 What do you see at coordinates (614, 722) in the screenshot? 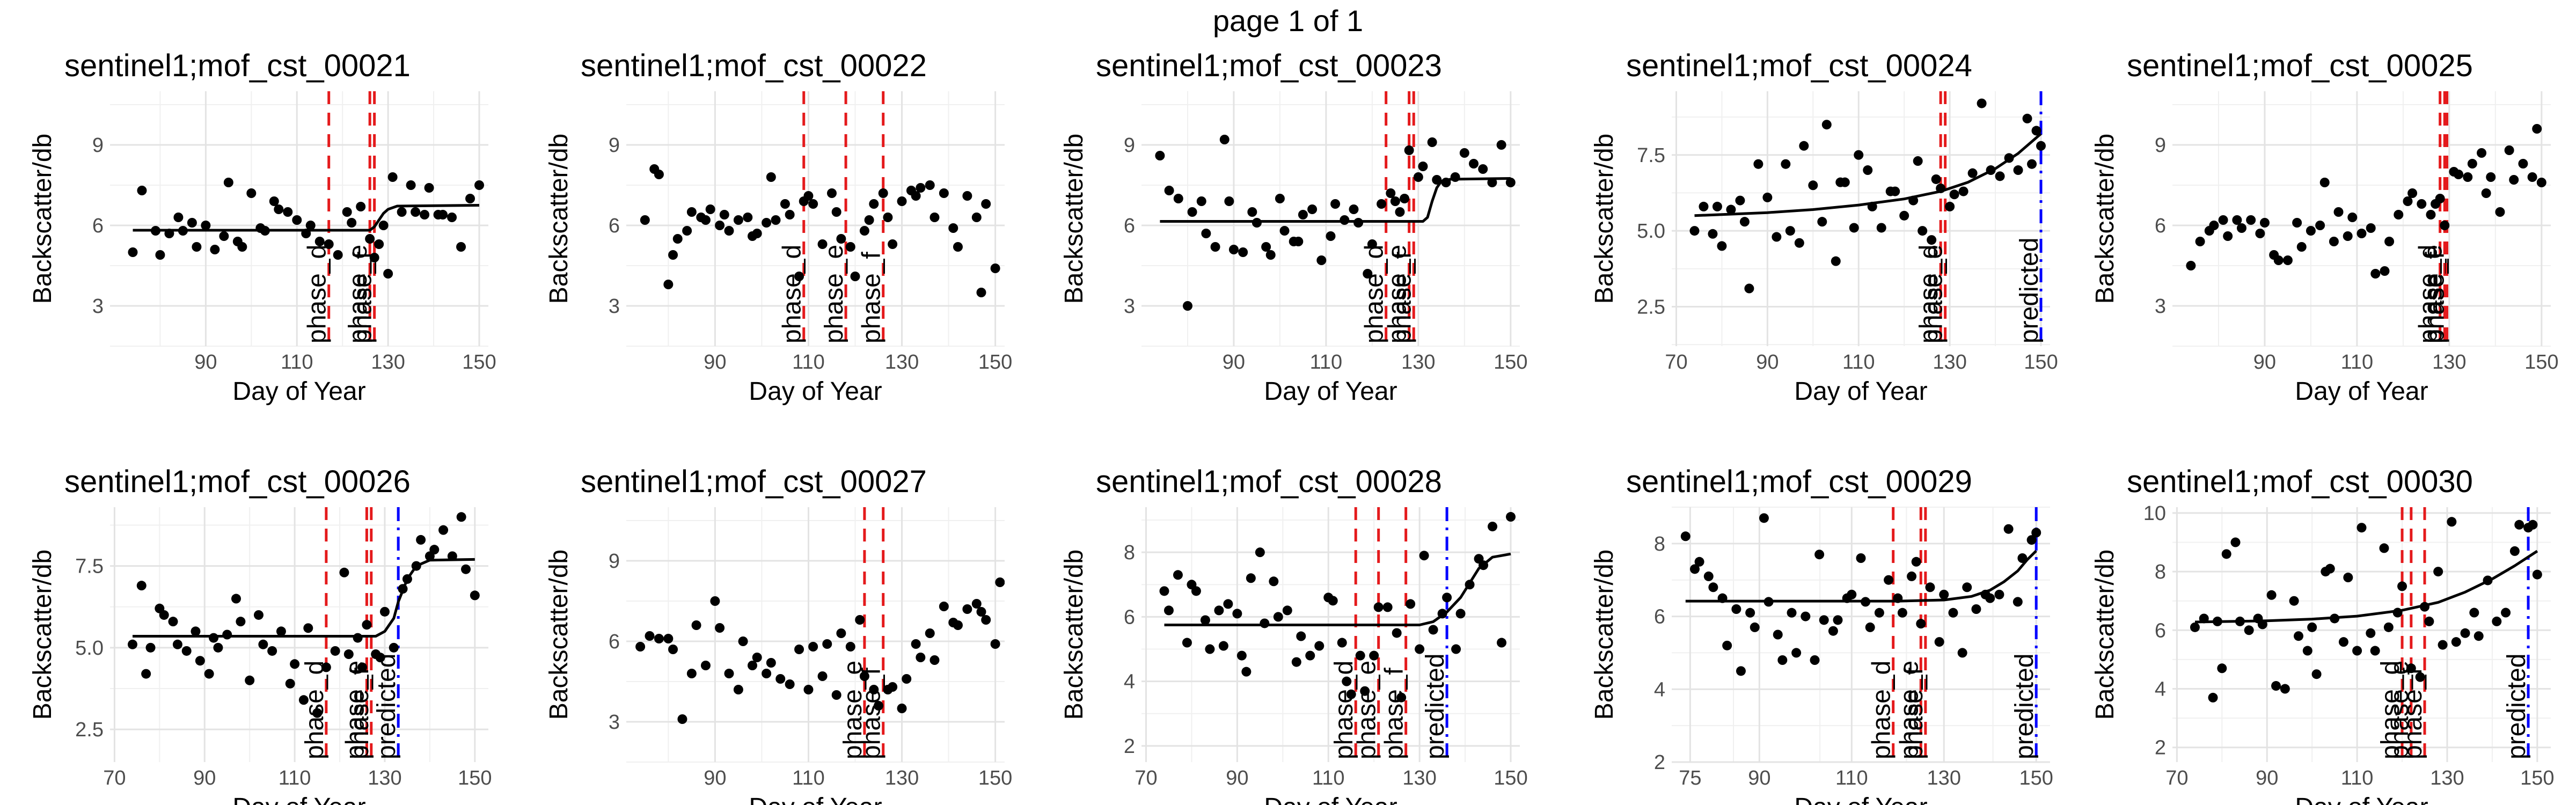
I see `y-tick-label: 3` at bounding box center [614, 722].